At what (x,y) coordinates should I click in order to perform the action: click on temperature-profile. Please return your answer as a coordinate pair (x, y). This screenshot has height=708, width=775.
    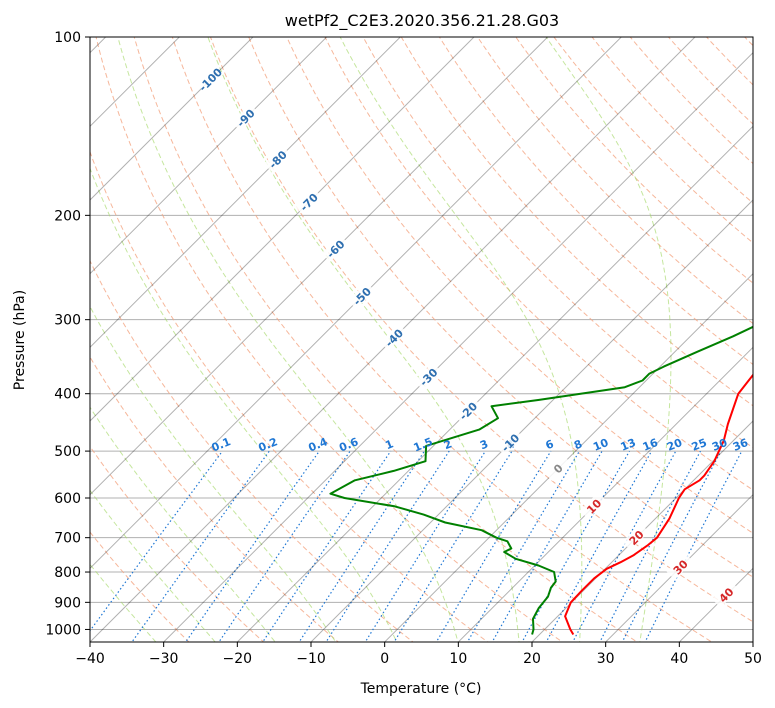
    Looking at the image, I should click on (658, 504).